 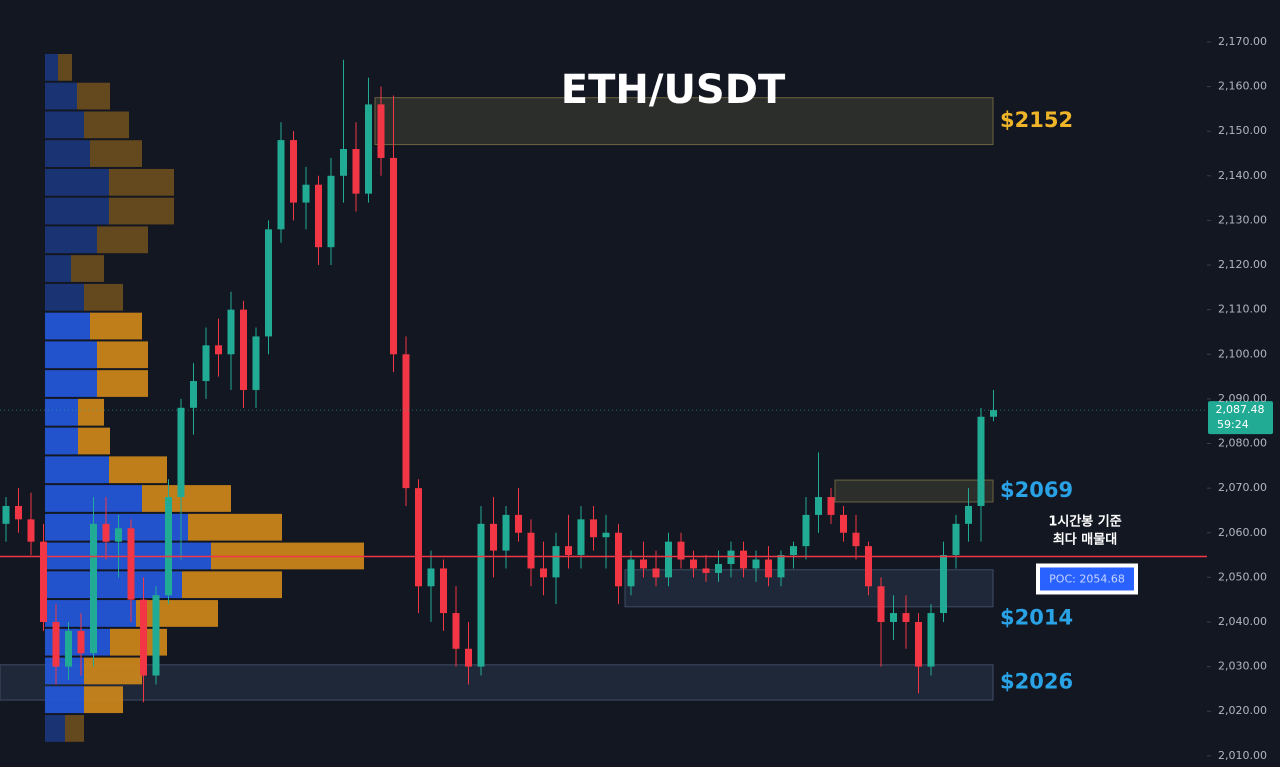 I want to click on countdown: 59:24, so click(x=1233, y=424).